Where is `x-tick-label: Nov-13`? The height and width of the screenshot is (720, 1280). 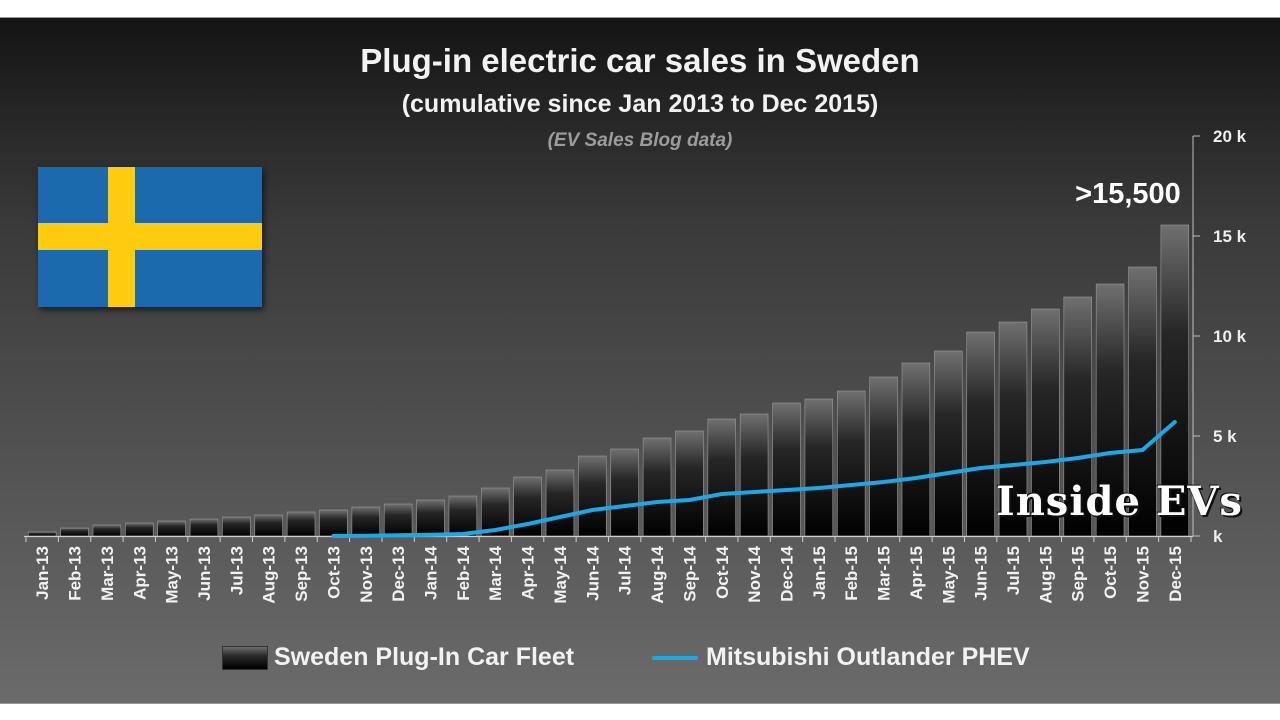
x-tick-label: Nov-13 is located at coordinates (366, 574).